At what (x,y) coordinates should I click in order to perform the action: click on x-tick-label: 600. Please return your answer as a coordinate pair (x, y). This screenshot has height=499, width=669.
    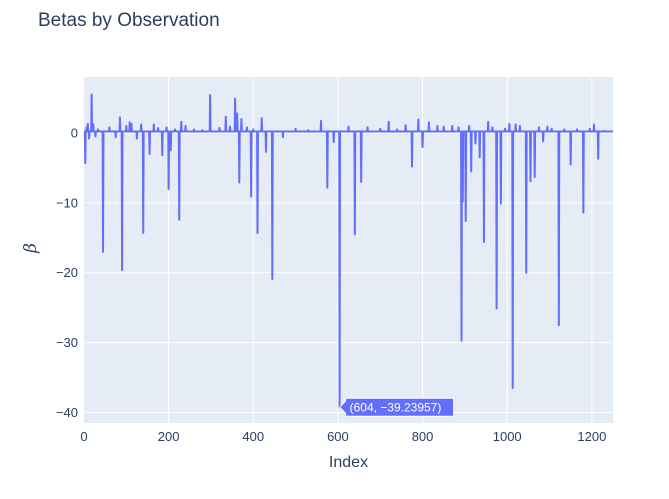
    Looking at the image, I should click on (338, 436).